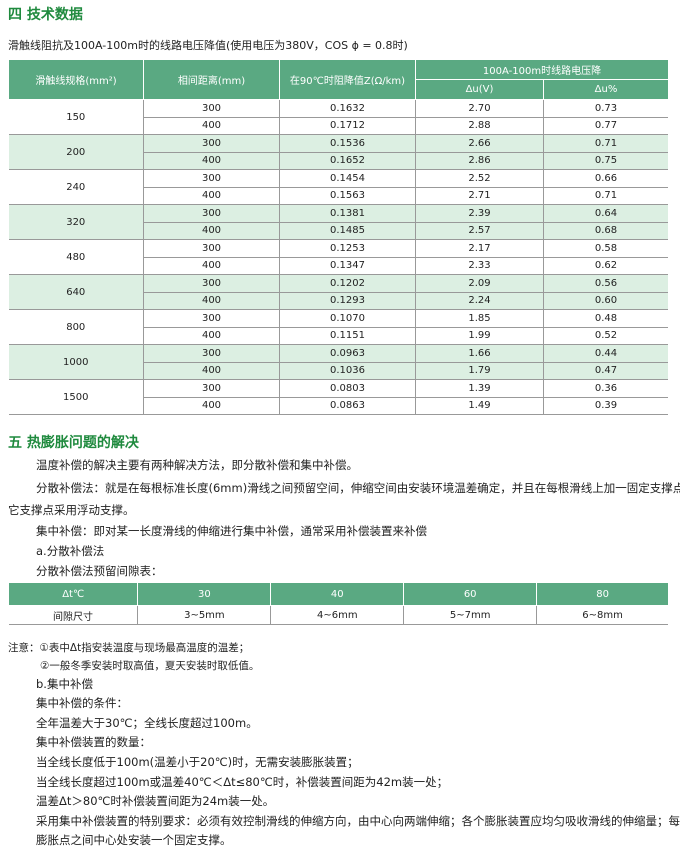 The image size is (680, 850). What do you see at coordinates (76, 80) in the screenshot?
I see `header-spec: 滑触线规格(mm²)` at bounding box center [76, 80].